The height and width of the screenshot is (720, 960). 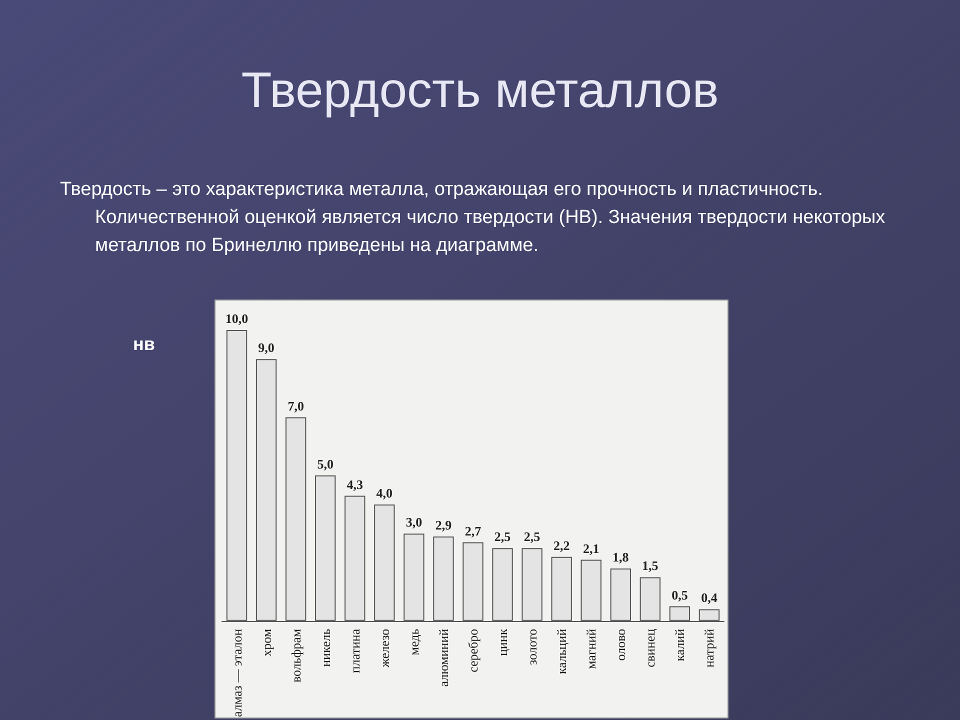 What do you see at coordinates (650, 566) in the screenshot?
I see `data-label: 1,5` at bounding box center [650, 566].